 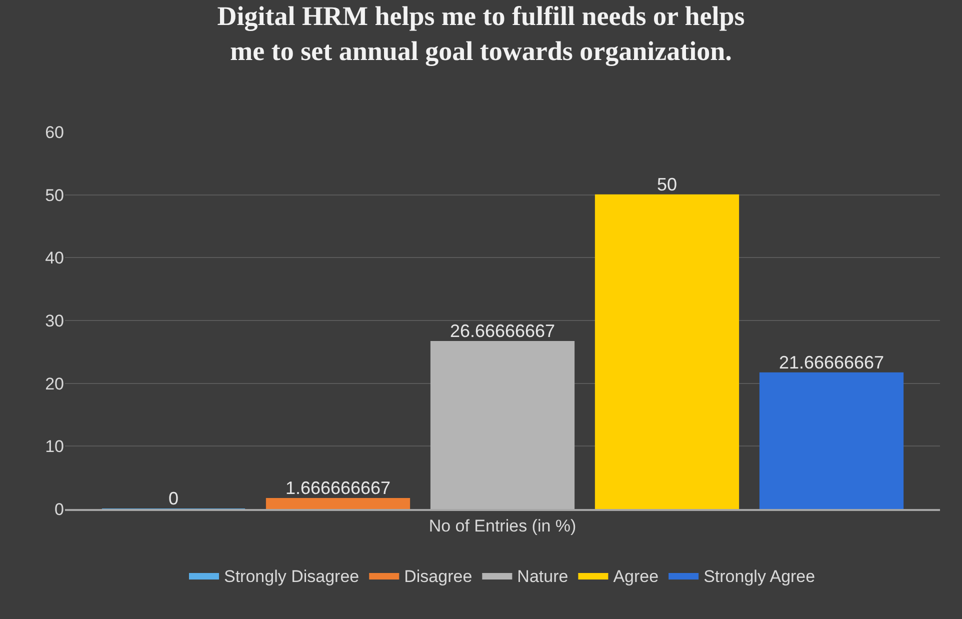 I want to click on data-label: 50, so click(x=667, y=184).